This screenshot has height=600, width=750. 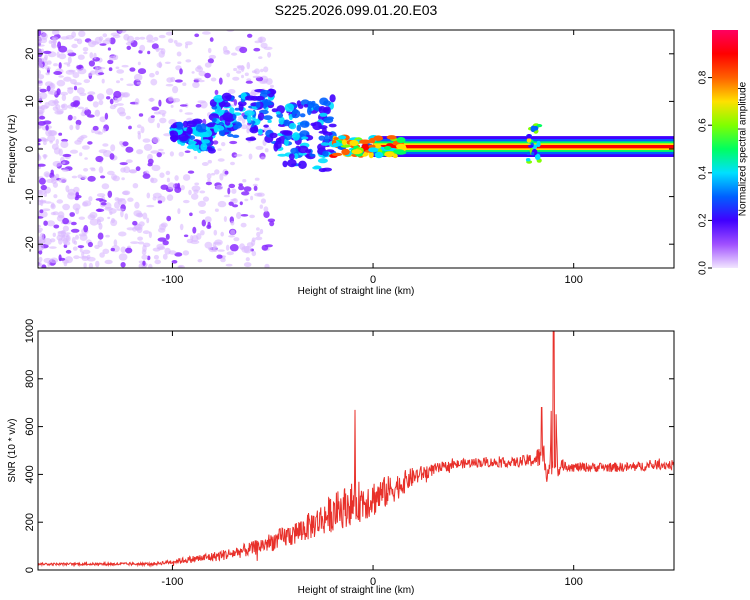 I want to click on band-blob, so click(x=356, y=152).